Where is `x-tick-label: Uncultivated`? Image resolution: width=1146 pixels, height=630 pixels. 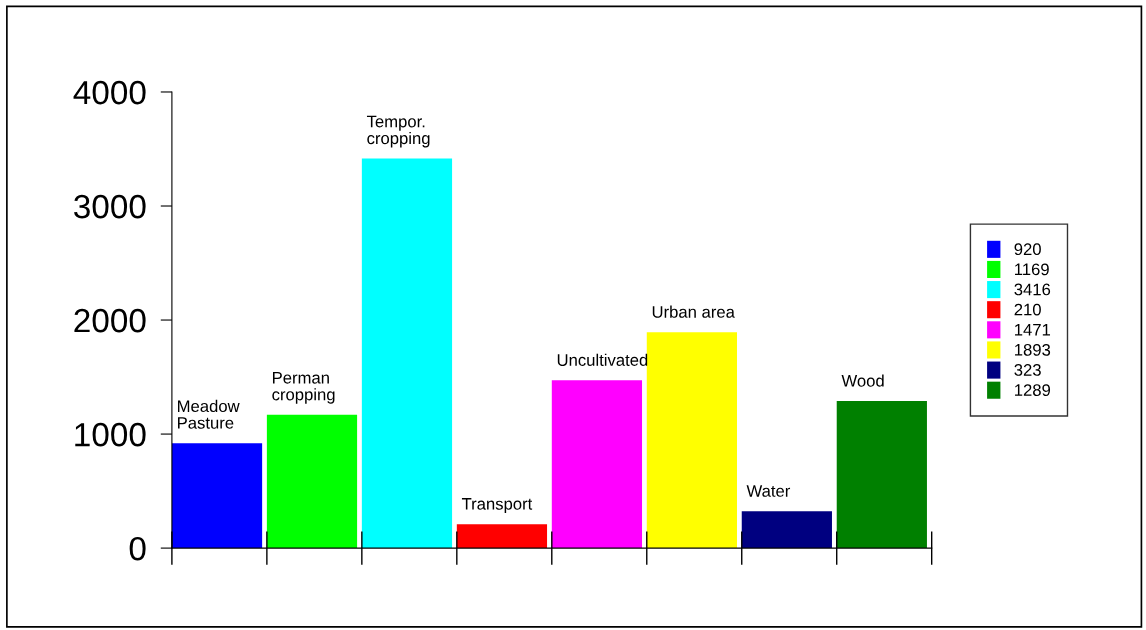 x-tick-label: Uncultivated is located at coordinates (602, 359).